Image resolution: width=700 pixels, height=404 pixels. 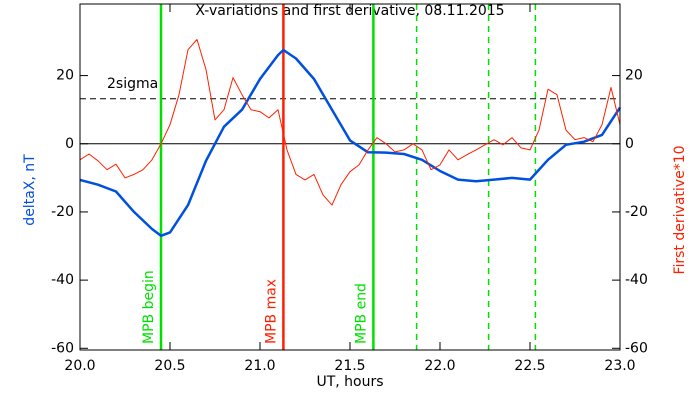 I want to click on reference-label: 2sigma, so click(x=132, y=84).